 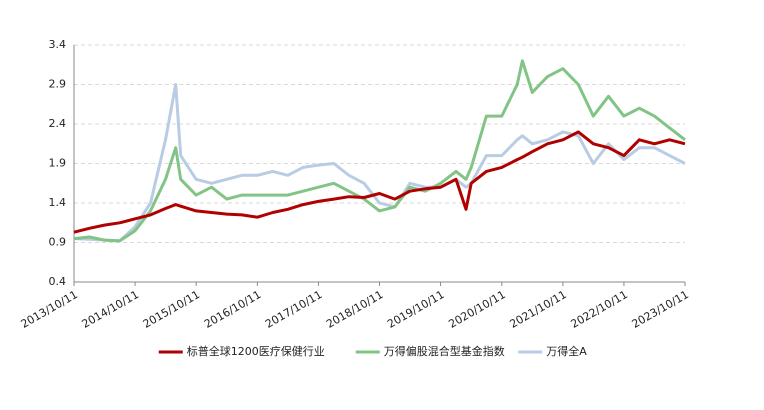 What do you see at coordinates (49, 309) in the screenshot?
I see `x-tick-label: 2013/10/11` at bounding box center [49, 309].